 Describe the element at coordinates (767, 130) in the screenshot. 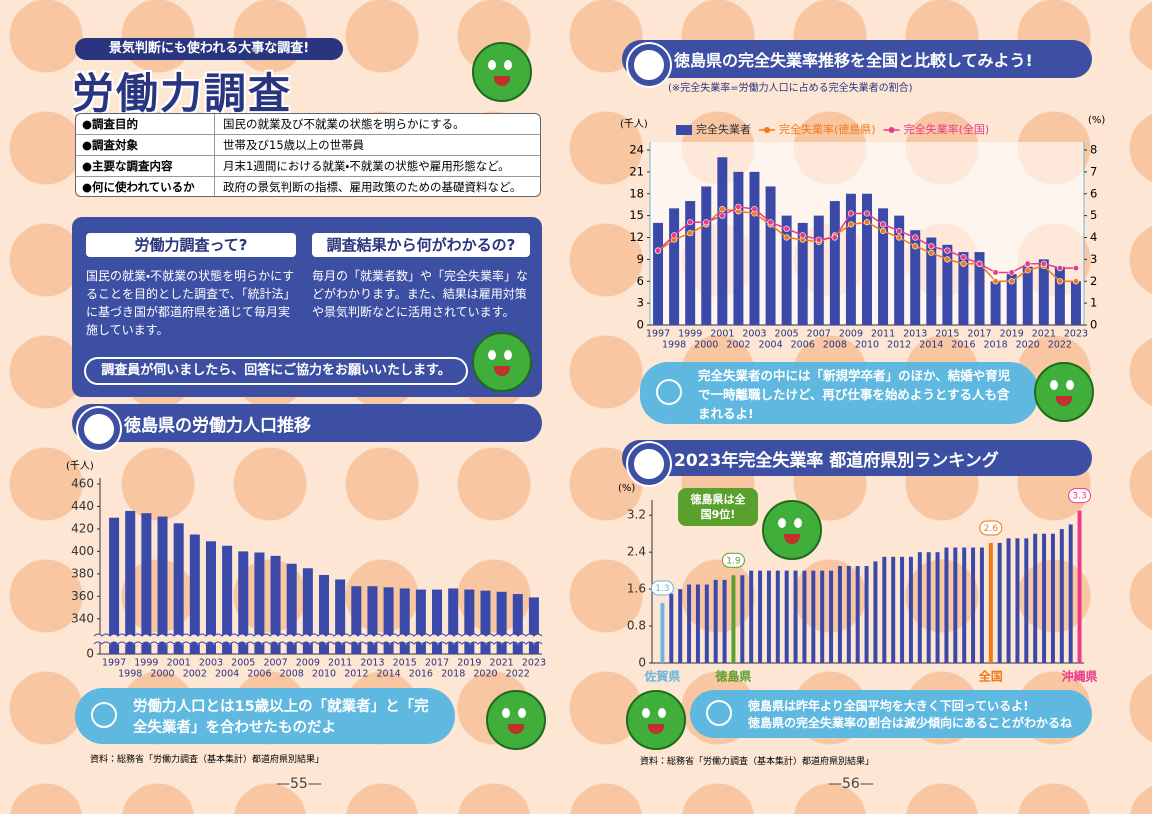

I see `legend-swatch` at that location.